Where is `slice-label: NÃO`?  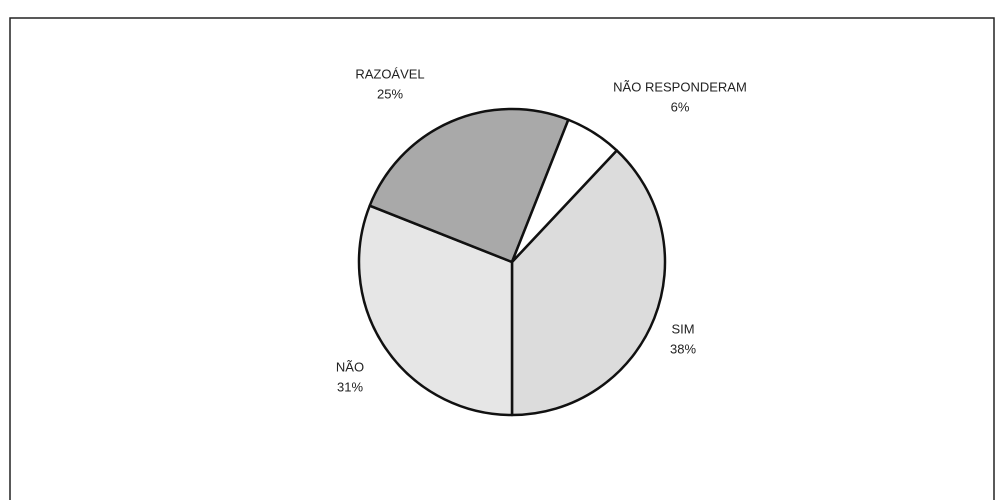 slice-label: NÃO is located at coordinates (350, 366).